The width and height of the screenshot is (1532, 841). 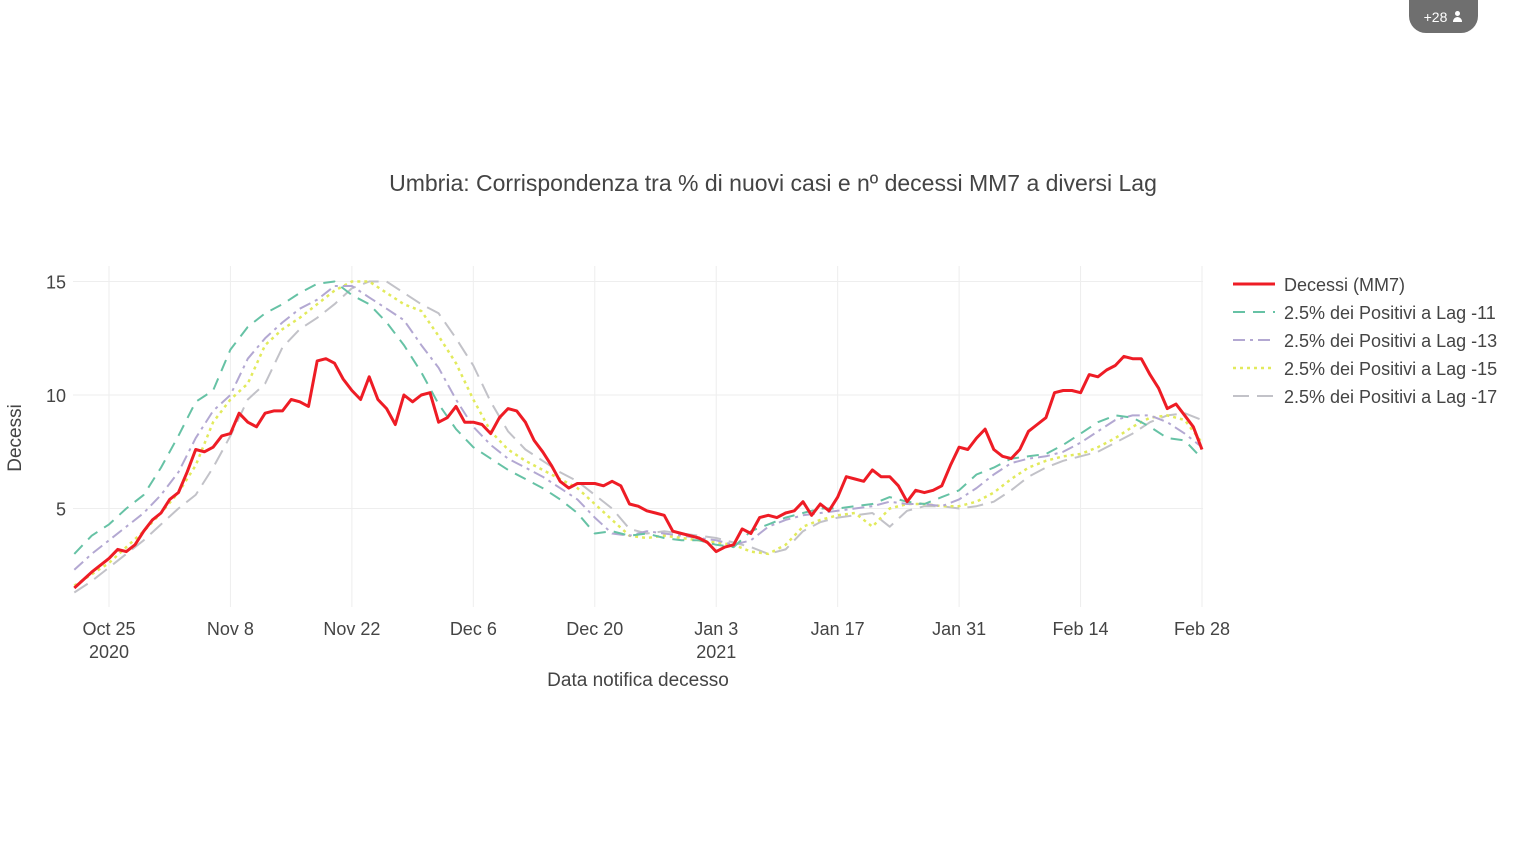 What do you see at coordinates (1202, 629) in the screenshot?
I see `x-tick-label: Feb 28` at bounding box center [1202, 629].